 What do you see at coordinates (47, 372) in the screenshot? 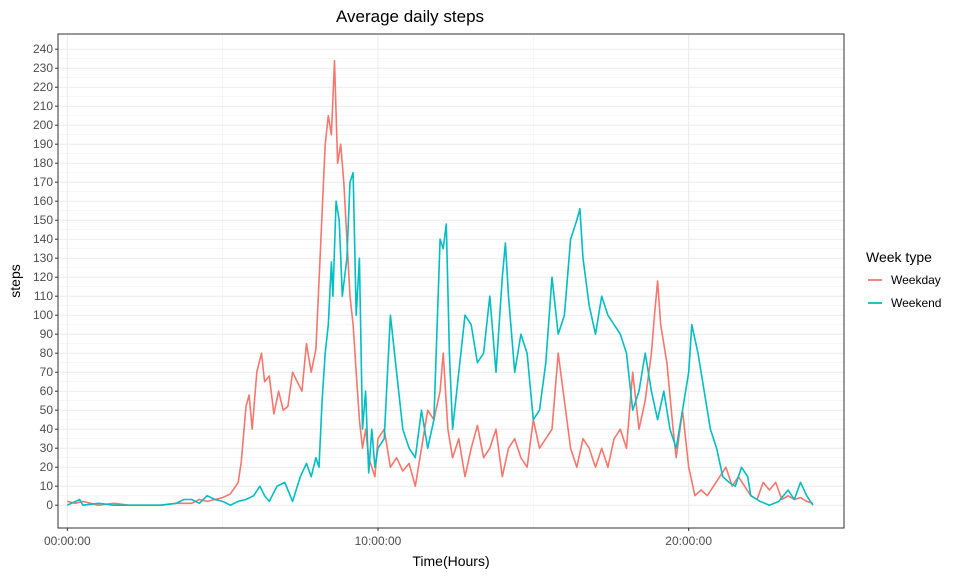
I see `y-tick-label: 70` at bounding box center [47, 372].